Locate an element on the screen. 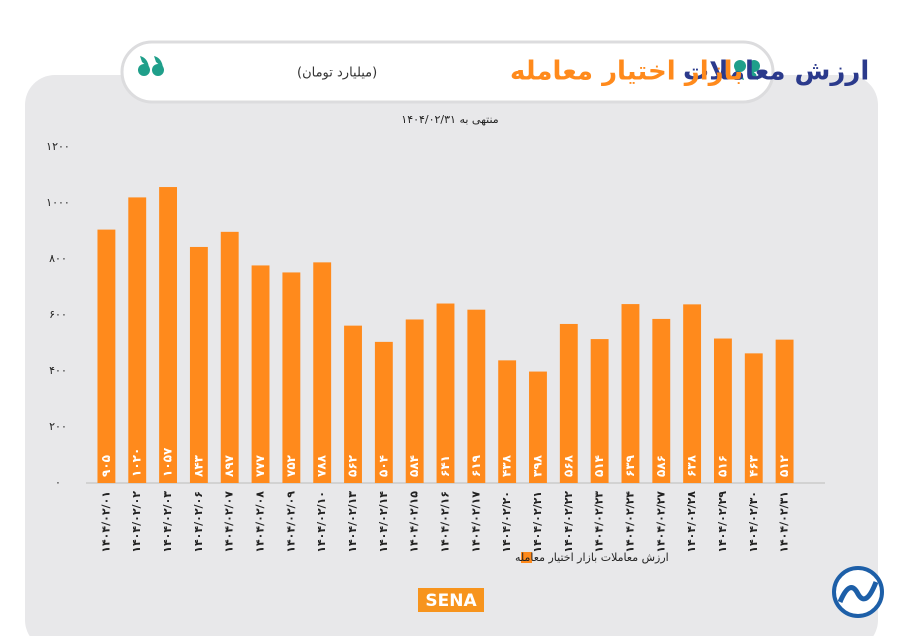 This screenshot has height=636, width=900. x-tick-label: ۱۴۰۴/۰۲/۲۳ is located at coordinates (599, 522).